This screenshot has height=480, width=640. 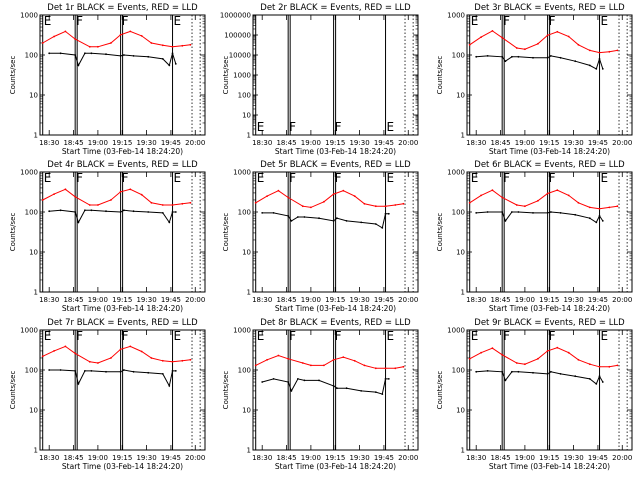 What do you see at coordinates (240, 56) in the screenshot?
I see `y-tick-label: 10000` at bounding box center [240, 56].